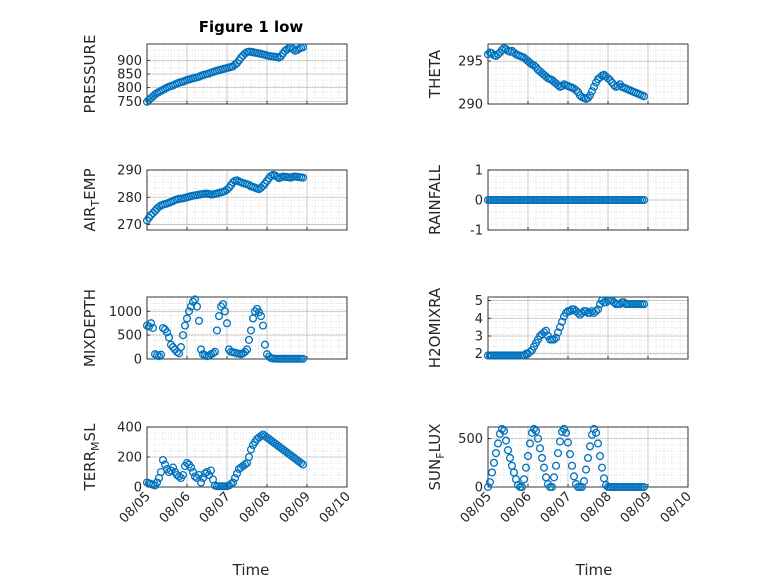  What do you see at coordinates (90, 74) in the screenshot?
I see `y-axis-label: PRESSURE` at bounding box center [90, 74].